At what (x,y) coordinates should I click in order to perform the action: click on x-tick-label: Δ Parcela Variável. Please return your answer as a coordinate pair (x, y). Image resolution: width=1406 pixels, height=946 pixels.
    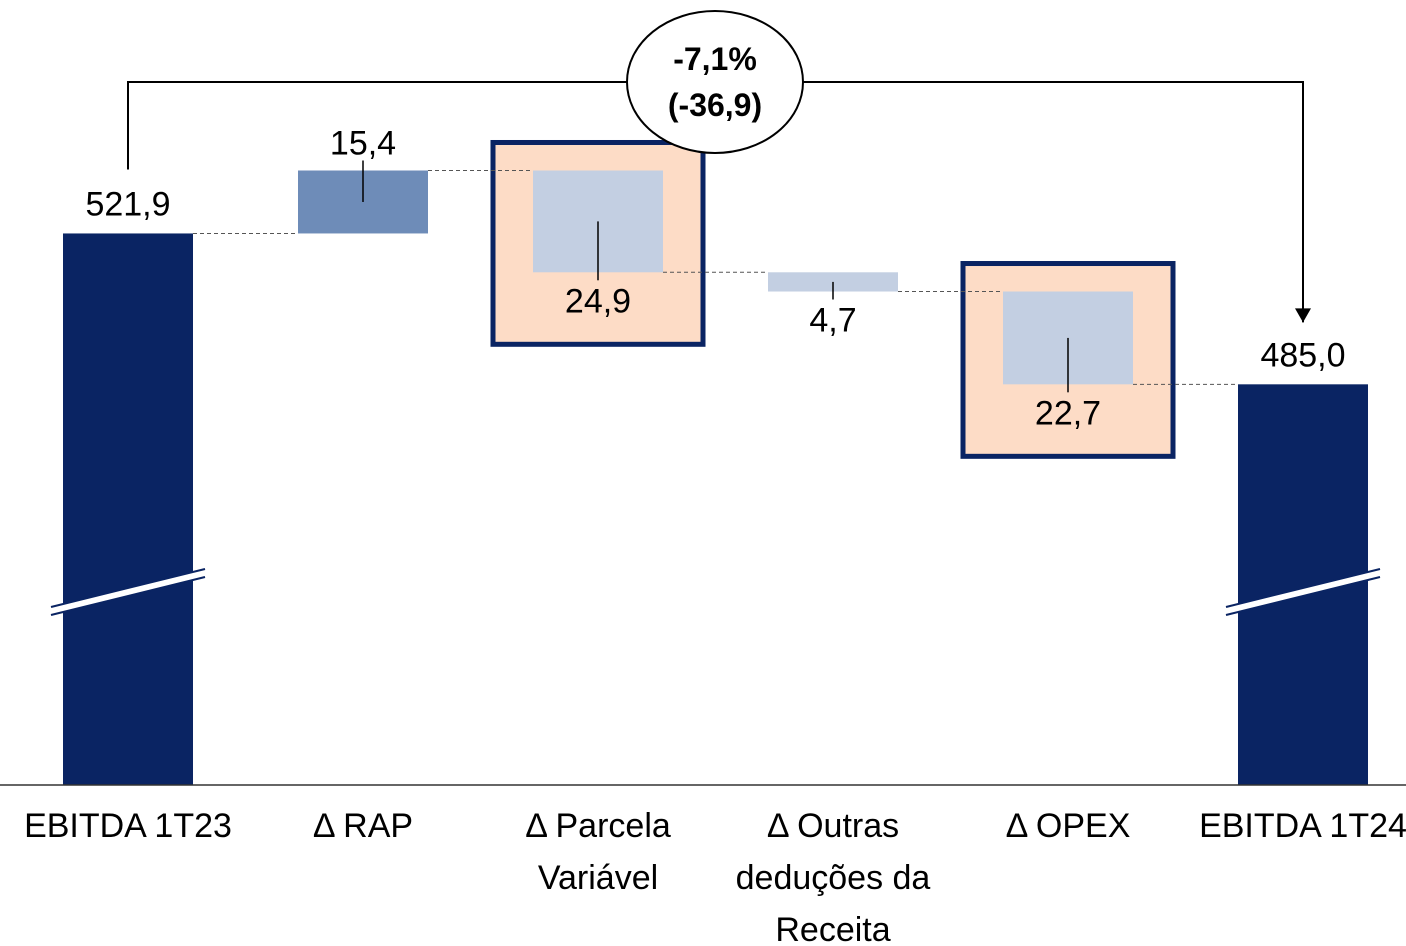
    Looking at the image, I should click on (598, 852).